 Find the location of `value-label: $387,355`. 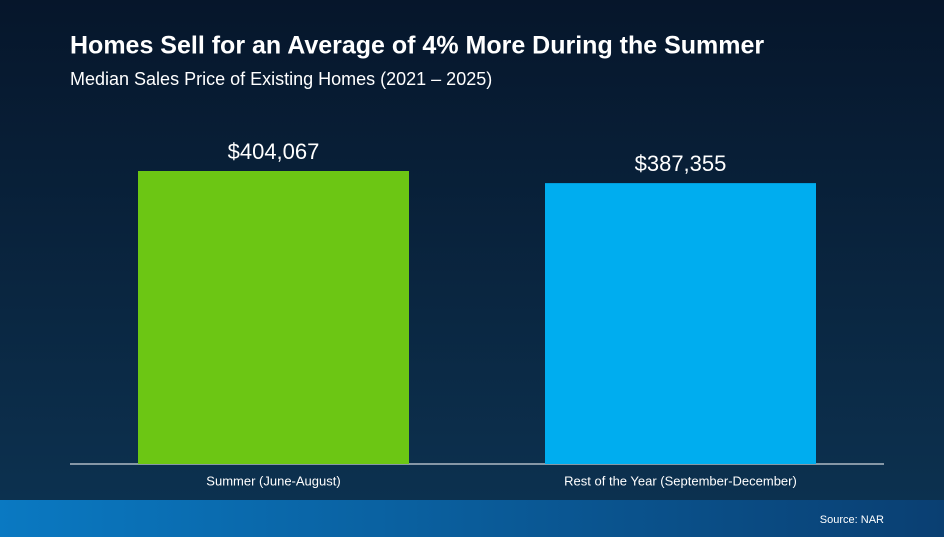

value-label: $387,355 is located at coordinates (681, 163).